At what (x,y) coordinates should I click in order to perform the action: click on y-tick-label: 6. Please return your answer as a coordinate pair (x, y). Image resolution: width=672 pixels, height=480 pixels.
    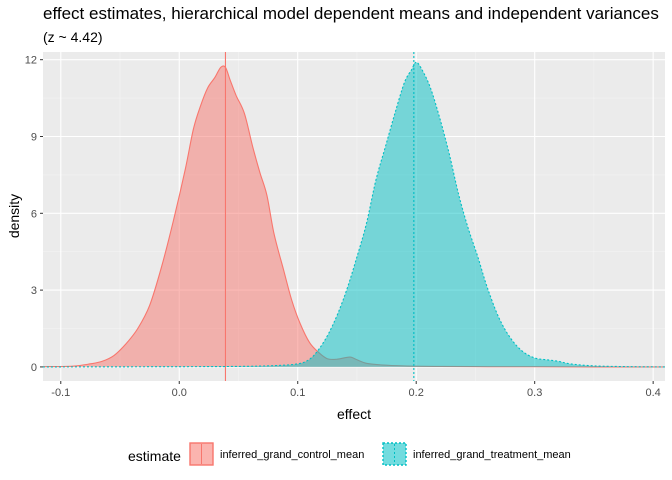
    Looking at the image, I should click on (34, 214).